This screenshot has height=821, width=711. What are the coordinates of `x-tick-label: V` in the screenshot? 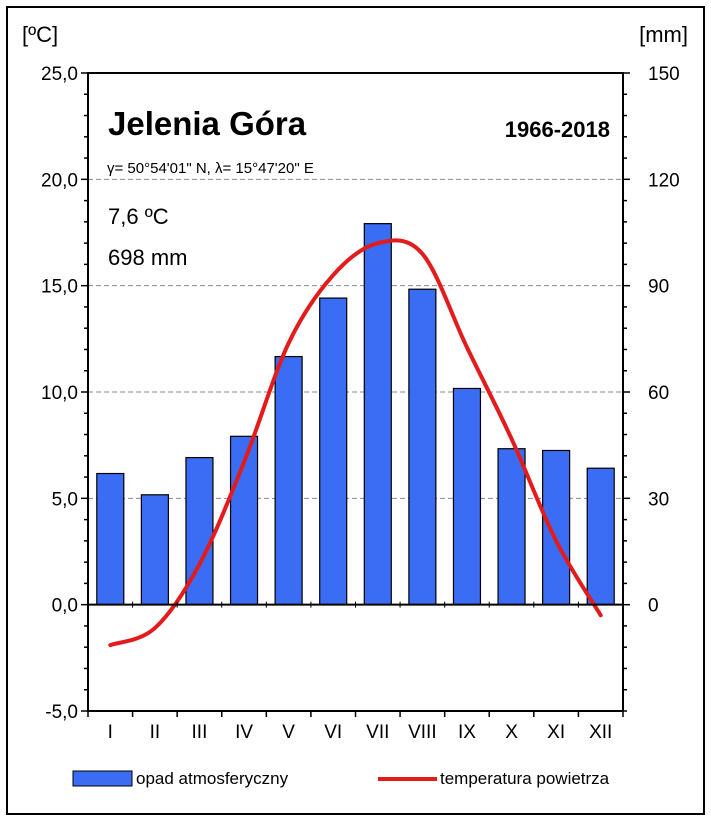 It's located at (288, 732).